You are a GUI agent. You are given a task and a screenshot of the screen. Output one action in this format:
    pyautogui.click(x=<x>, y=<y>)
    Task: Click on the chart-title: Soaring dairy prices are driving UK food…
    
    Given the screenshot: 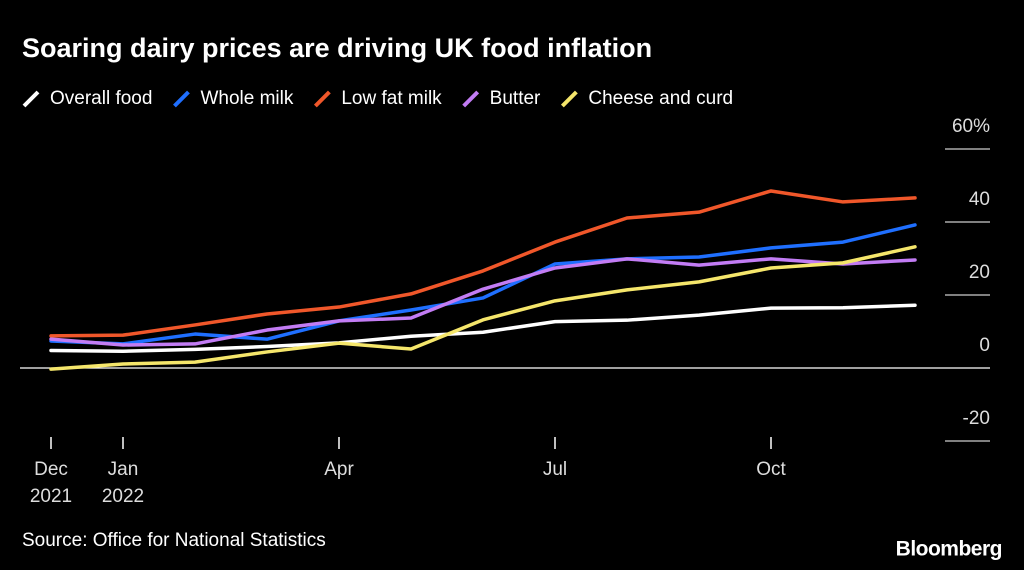 What is the action you would take?
    pyautogui.click(x=337, y=48)
    